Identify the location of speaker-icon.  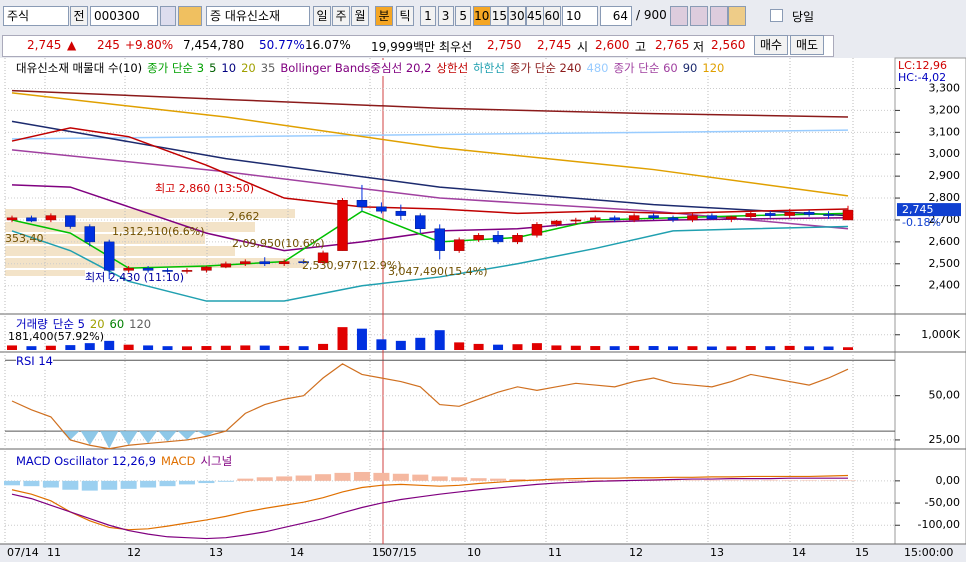
(190, 16).